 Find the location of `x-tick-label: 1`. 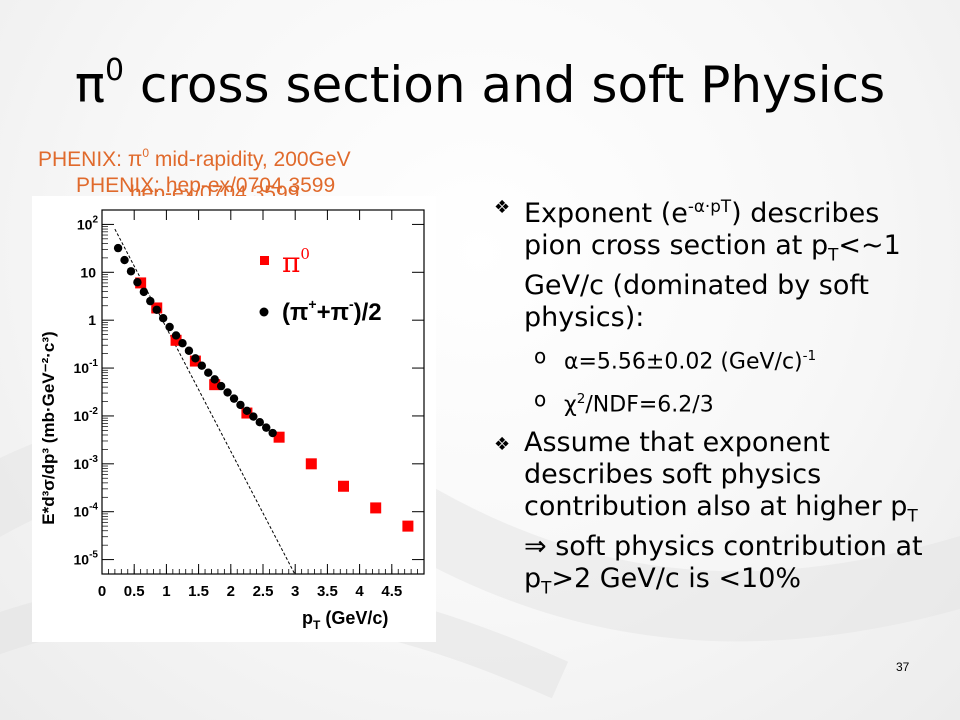

x-tick-label: 1 is located at coordinates (166, 591).